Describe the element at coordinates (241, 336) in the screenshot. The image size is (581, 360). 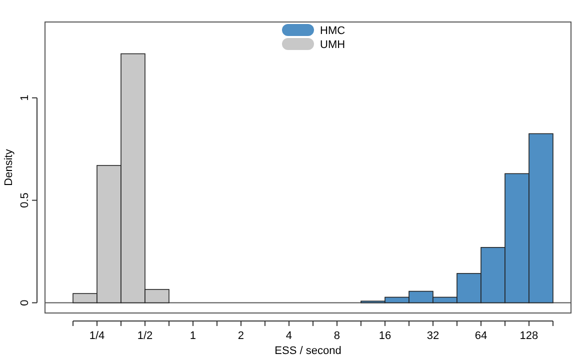
I see `x-tick-label: 2` at that location.